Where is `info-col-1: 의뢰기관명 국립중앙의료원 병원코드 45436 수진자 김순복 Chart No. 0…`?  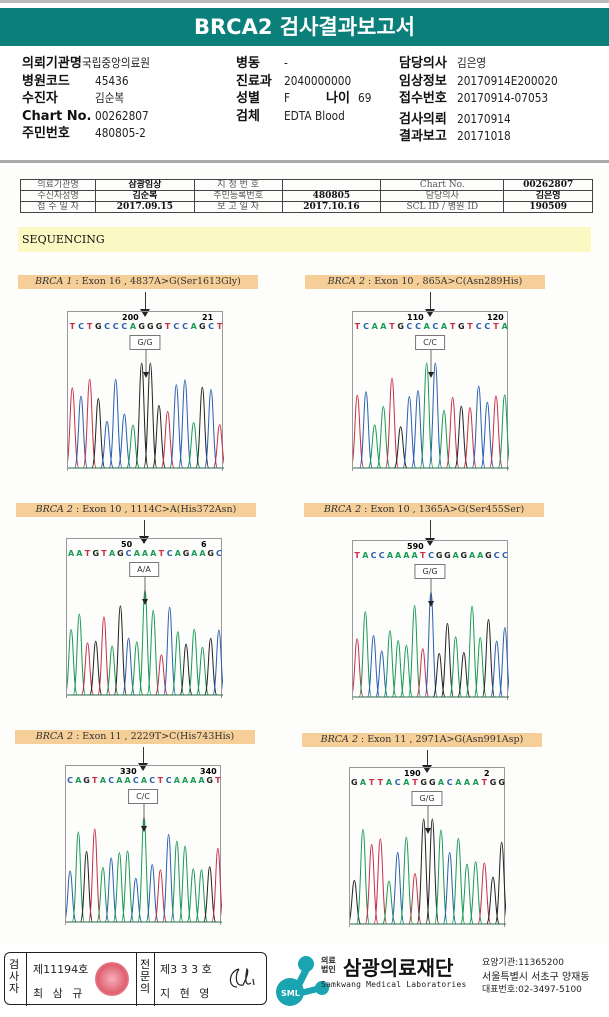
info-col-1: 의뢰기관명 국립중앙의료원 병원코드 45436 수진자 김순복 Chart No. 0… is located at coordinates (90, 99).